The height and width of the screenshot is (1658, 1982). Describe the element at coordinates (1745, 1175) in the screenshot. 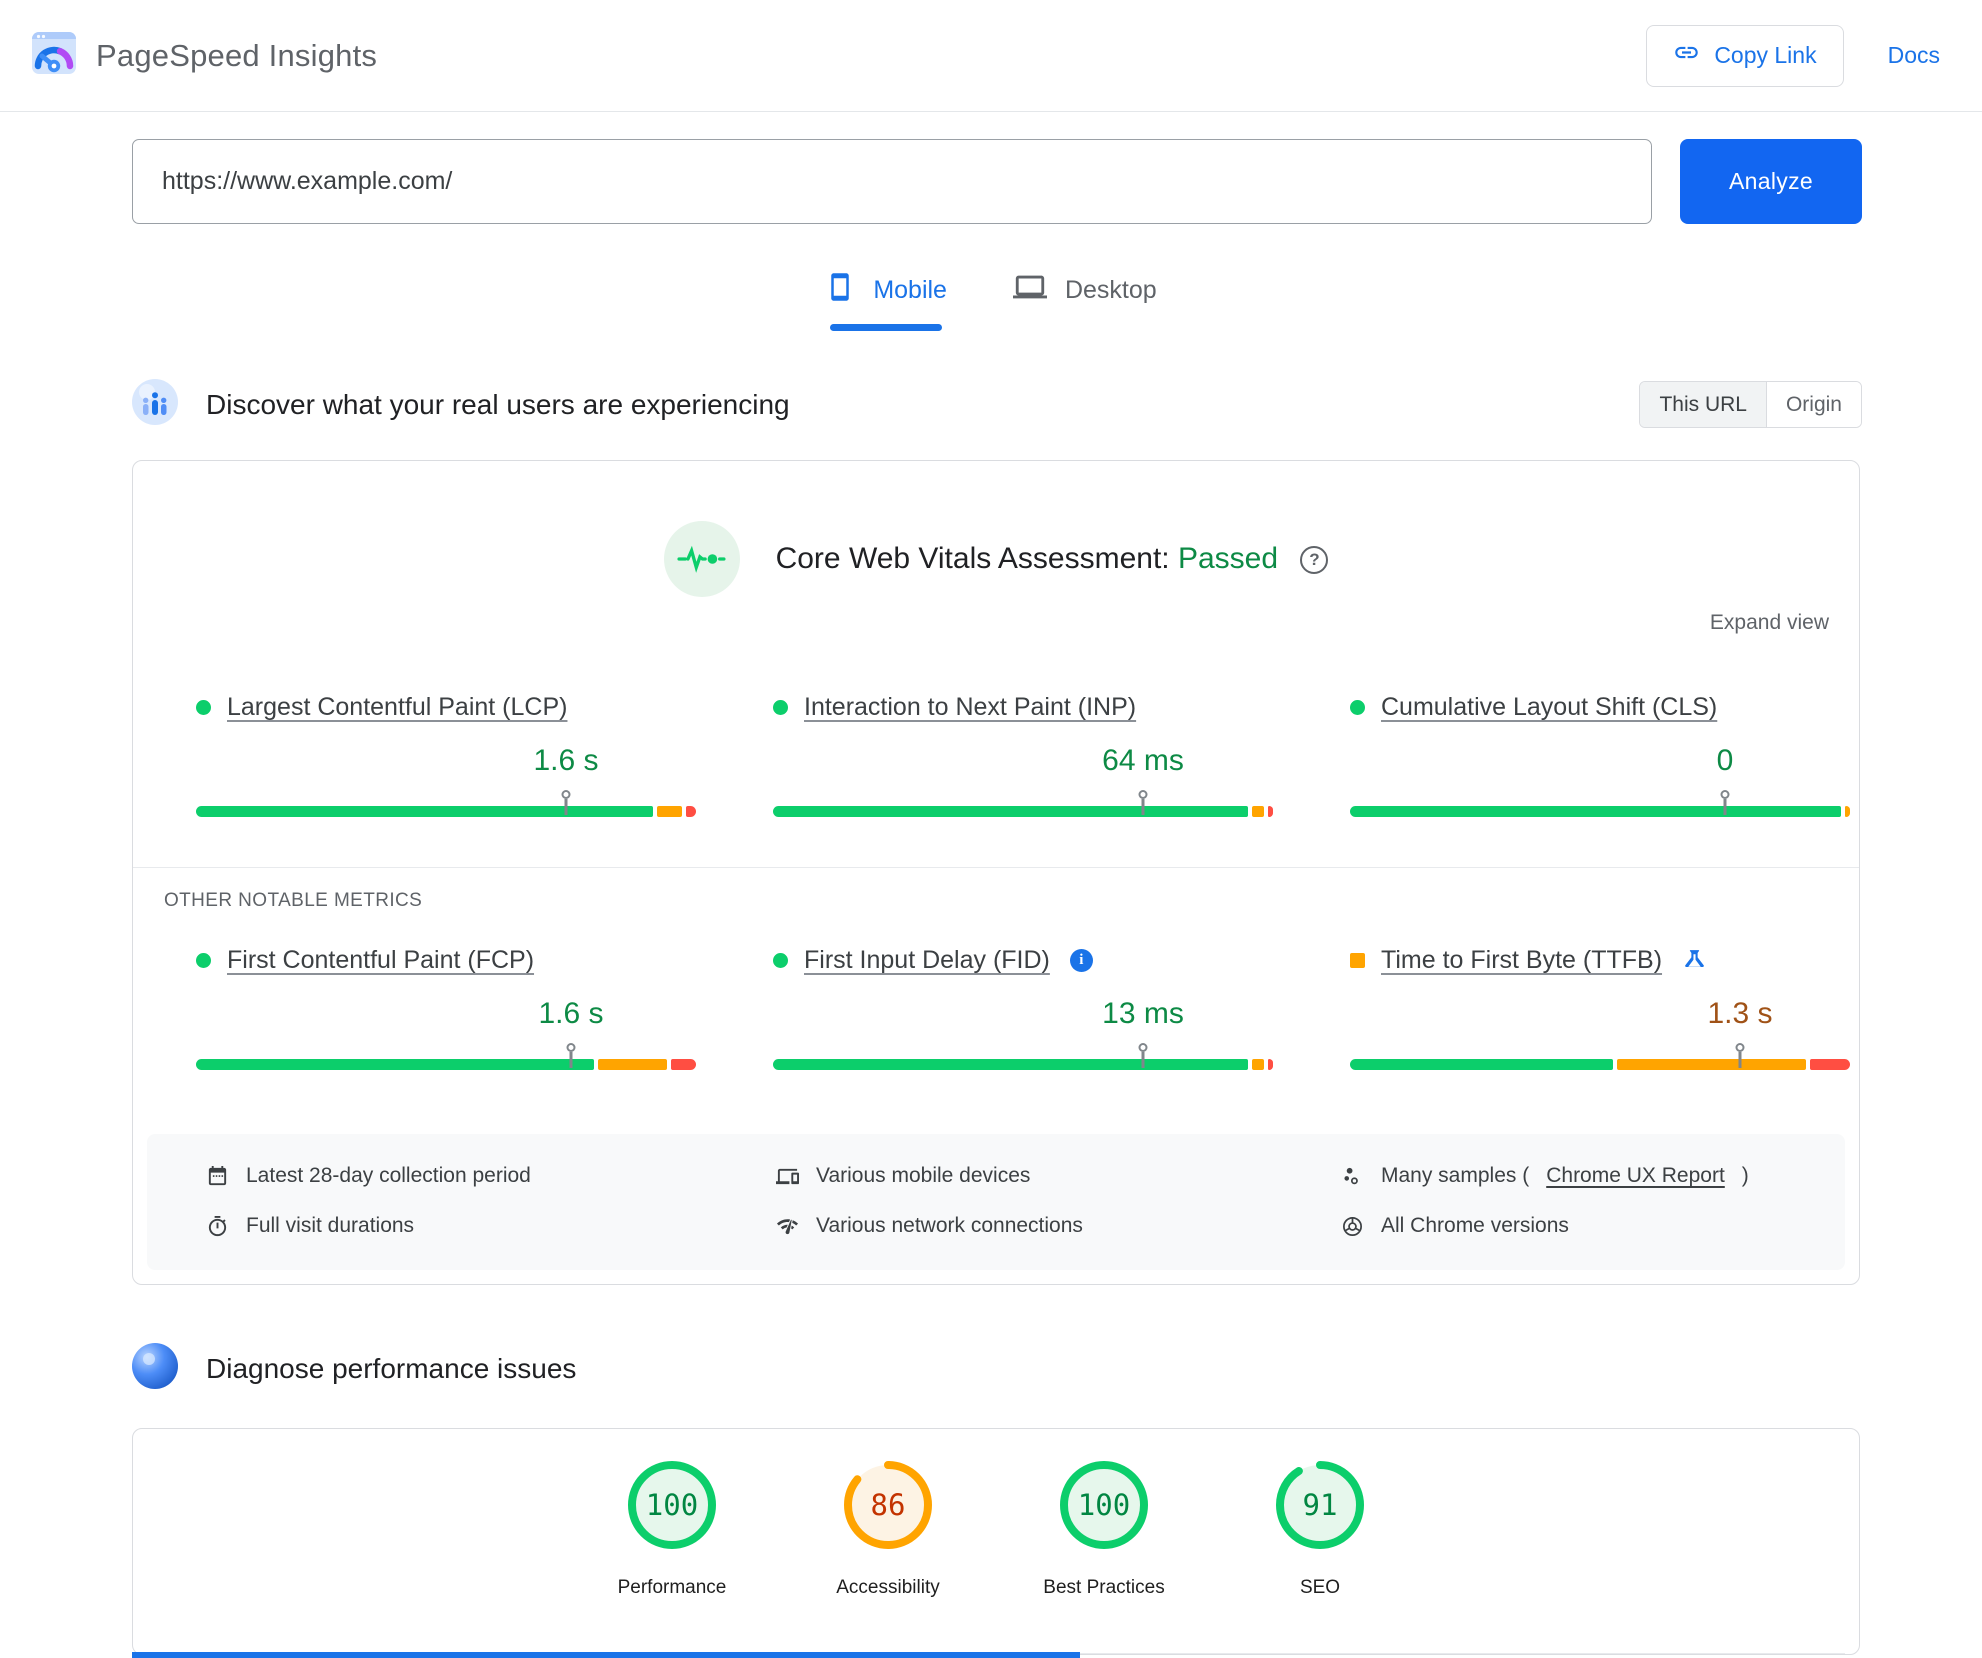

I see `footnote-text: )` at that location.